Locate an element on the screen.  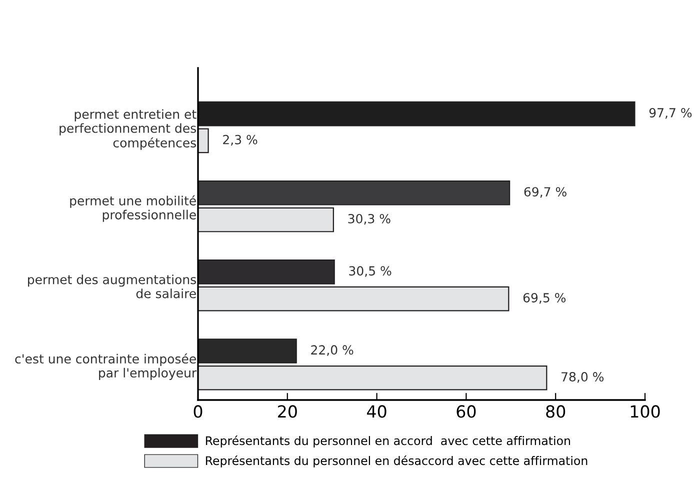
data-label: 22,0 % is located at coordinates (332, 350).